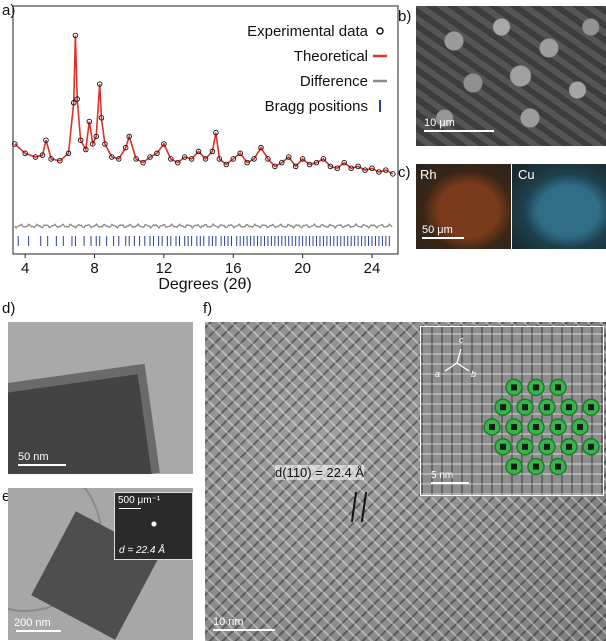 This screenshot has width=606, height=641. What do you see at coordinates (32, 623) in the screenshot?
I see `tem-crystal-scalebar-label: 200 nm` at bounding box center [32, 623].